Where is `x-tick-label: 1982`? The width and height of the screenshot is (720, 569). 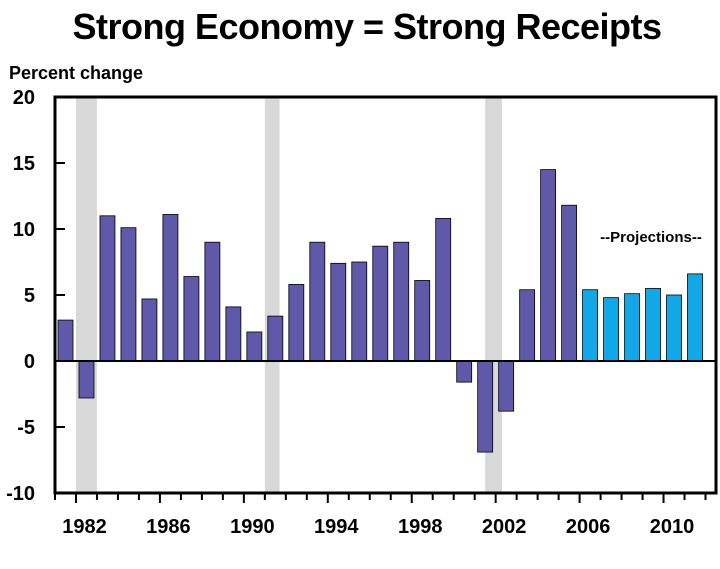 x-tick-label: 1982 is located at coordinates (84, 527).